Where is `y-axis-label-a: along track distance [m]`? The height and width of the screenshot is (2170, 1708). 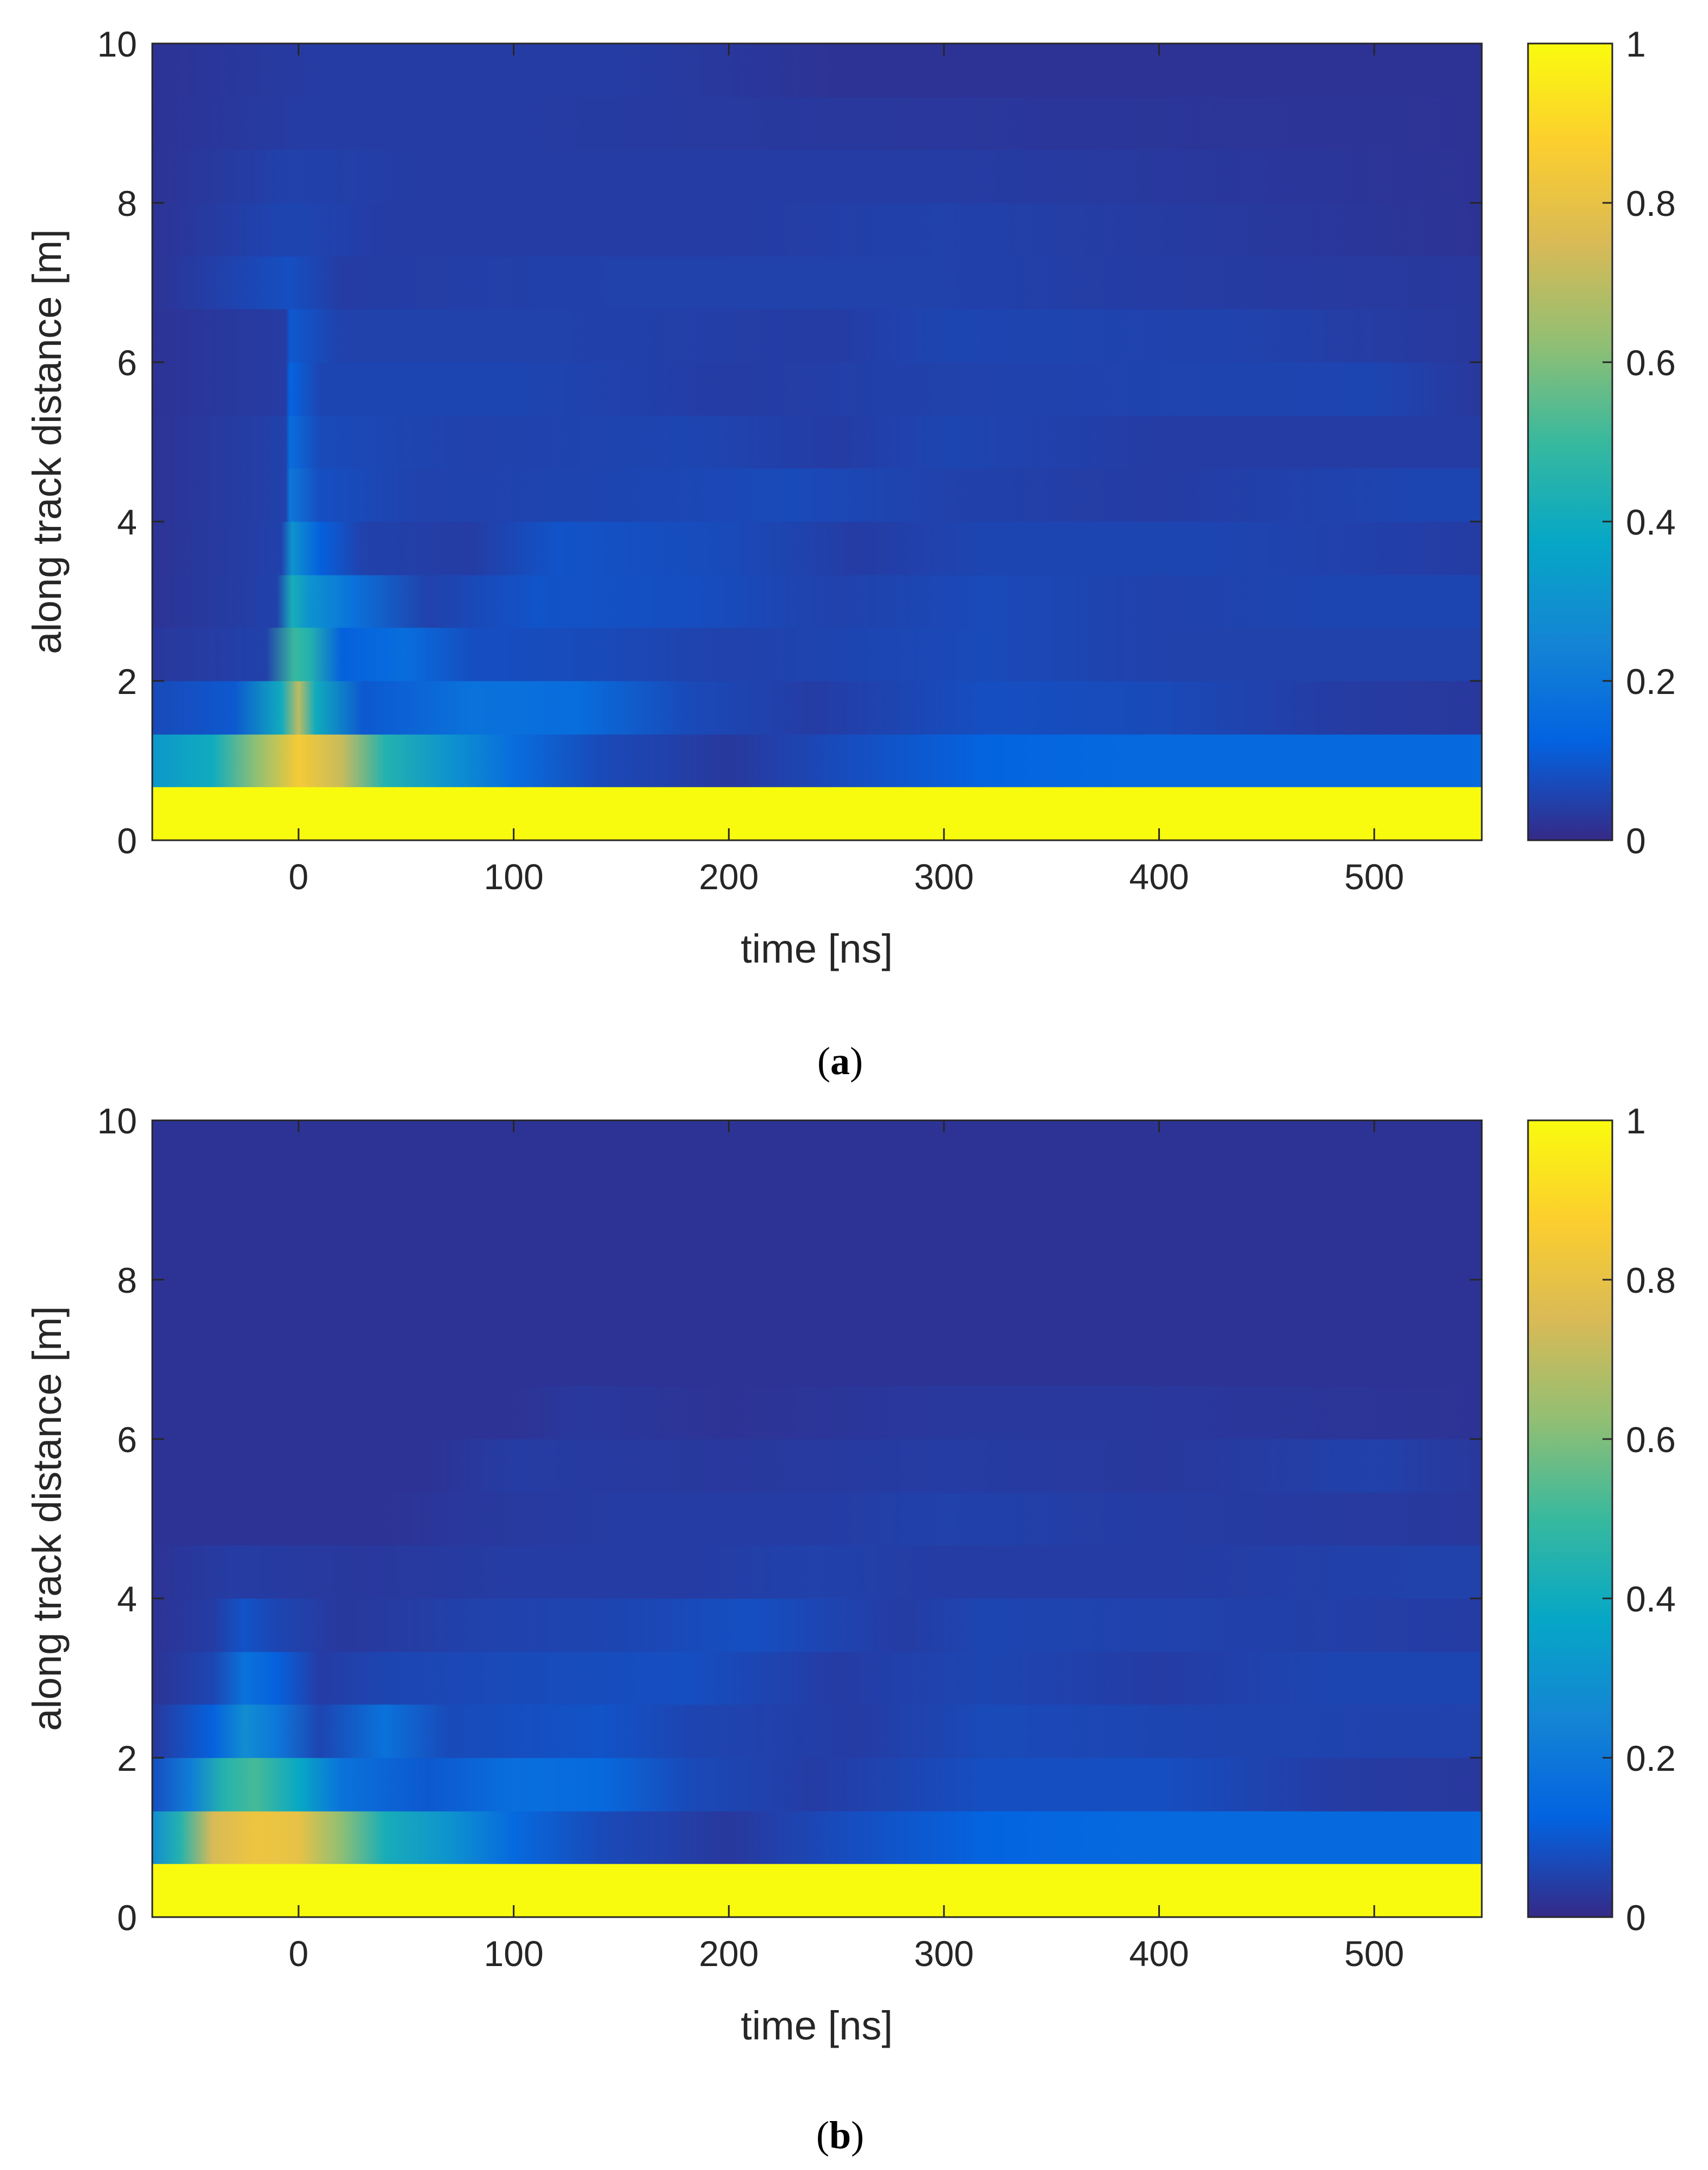 y-axis-label-a: along track distance [m] is located at coordinates (47, 441).